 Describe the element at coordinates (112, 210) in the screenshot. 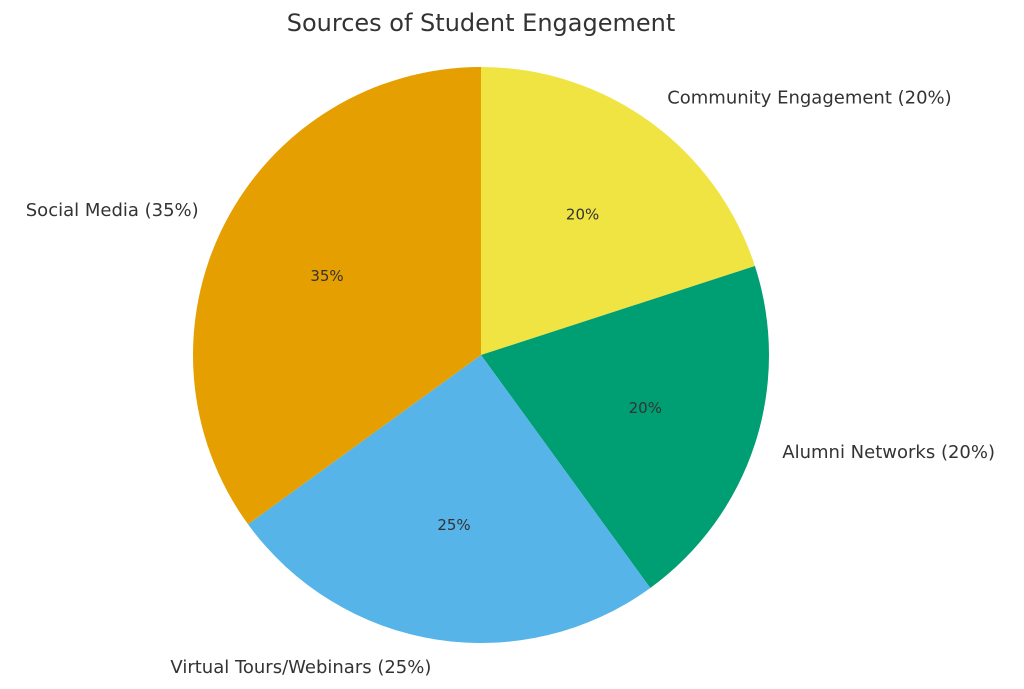

I see `slice-category-label: Social Media (35%)` at that location.